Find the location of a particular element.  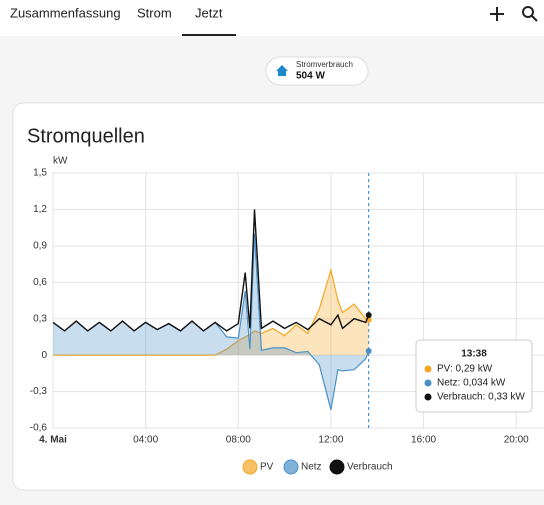

legend-label: Netz is located at coordinates (311, 467).